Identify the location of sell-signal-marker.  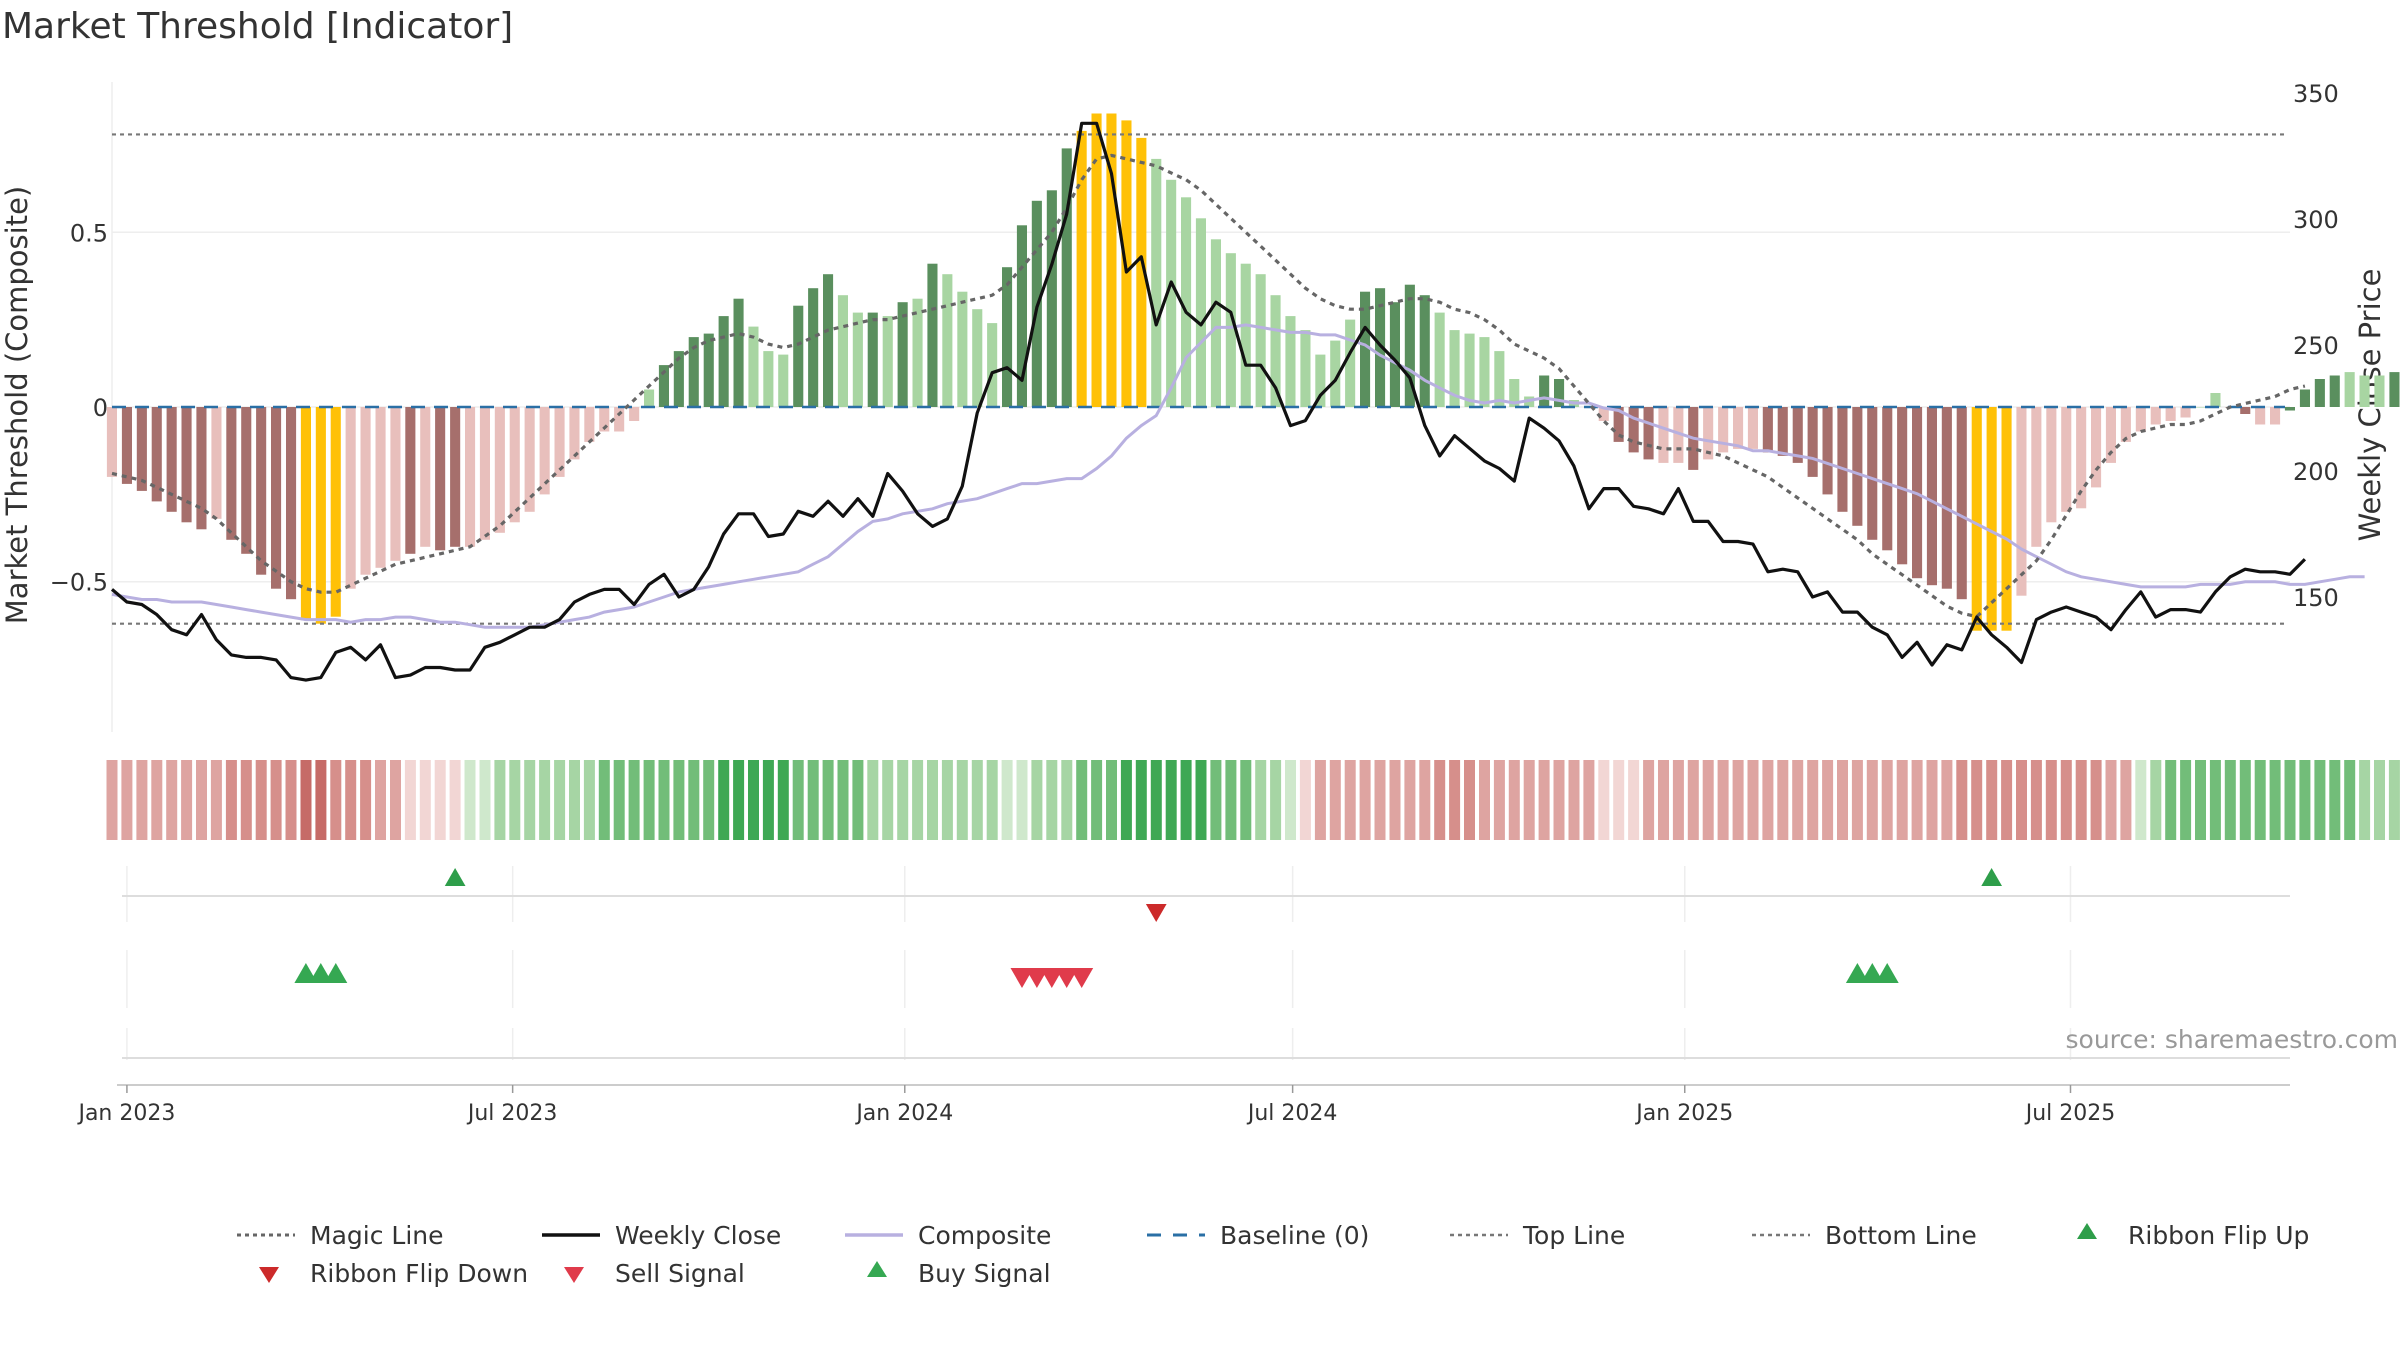
(1067, 978).